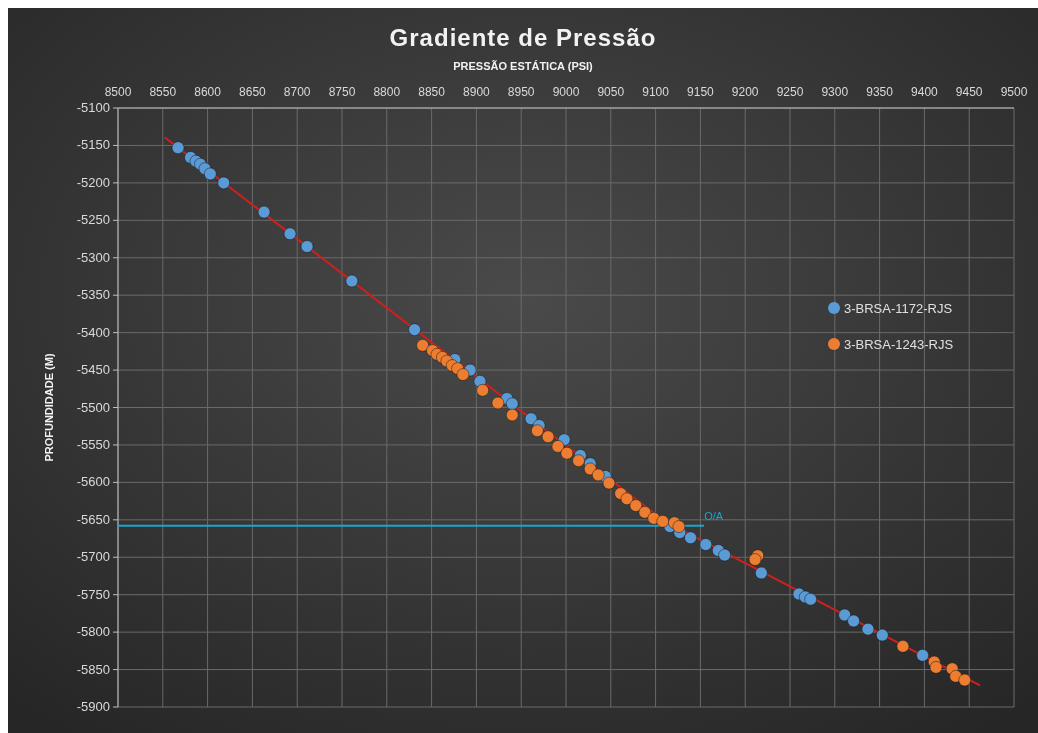 The width and height of the screenshot is (1038, 733). Describe the element at coordinates (93, 107) in the screenshot. I see `y-tick-label: -5100` at that location.